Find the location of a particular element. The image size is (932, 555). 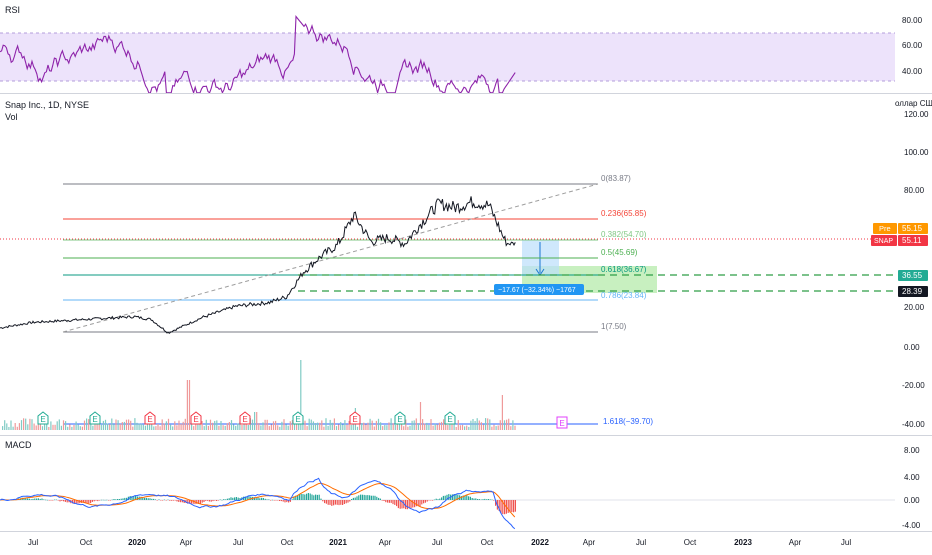

price-tick: 100.00 is located at coordinates (916, 152).